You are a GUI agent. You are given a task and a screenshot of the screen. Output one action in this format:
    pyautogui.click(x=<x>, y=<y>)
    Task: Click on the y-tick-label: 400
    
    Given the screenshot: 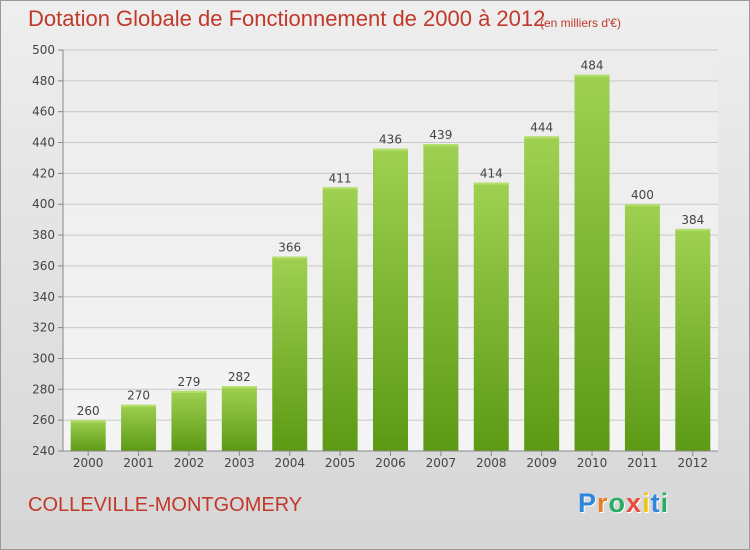 What is the action you would take?
    pyautogui.click(x=43, y=204)
    